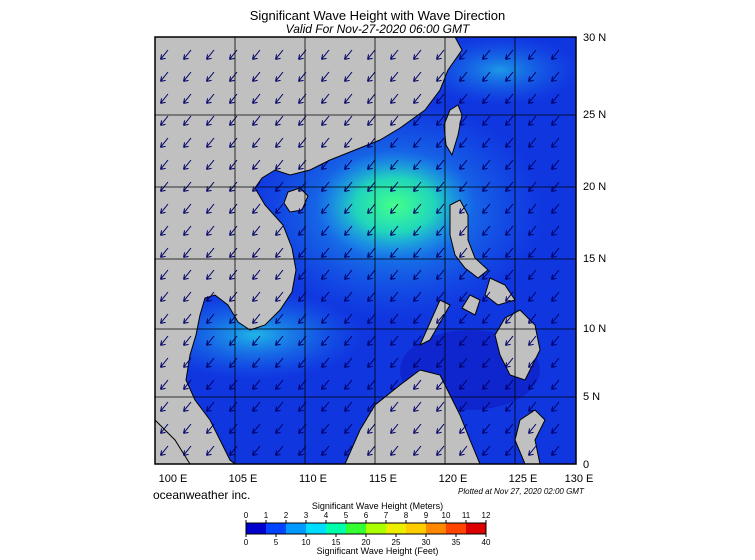 The width and height of the screenshot is (755, 560). What do you see at coordinates (366, 515) in the screenshot?
I see `colorbar-meter-label: 6` at bounding box center [366, 515].